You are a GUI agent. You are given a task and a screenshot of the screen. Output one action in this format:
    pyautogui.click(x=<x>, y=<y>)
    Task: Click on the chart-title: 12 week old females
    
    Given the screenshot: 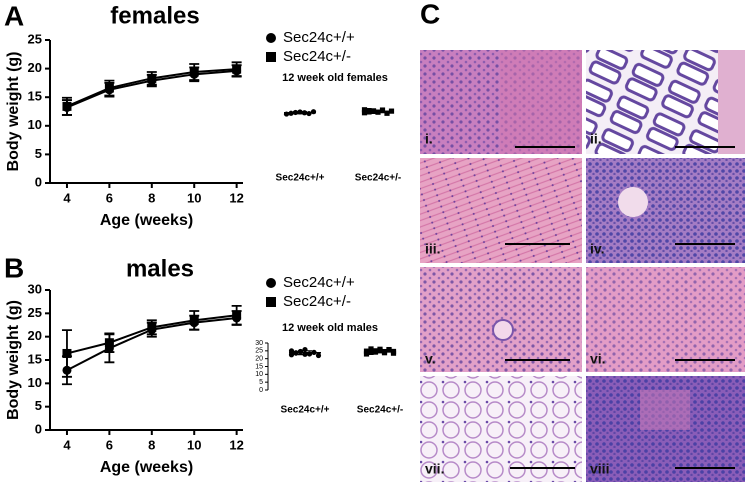 What is the action you would take?
    pyautogui.click(x=335, y=78)
    